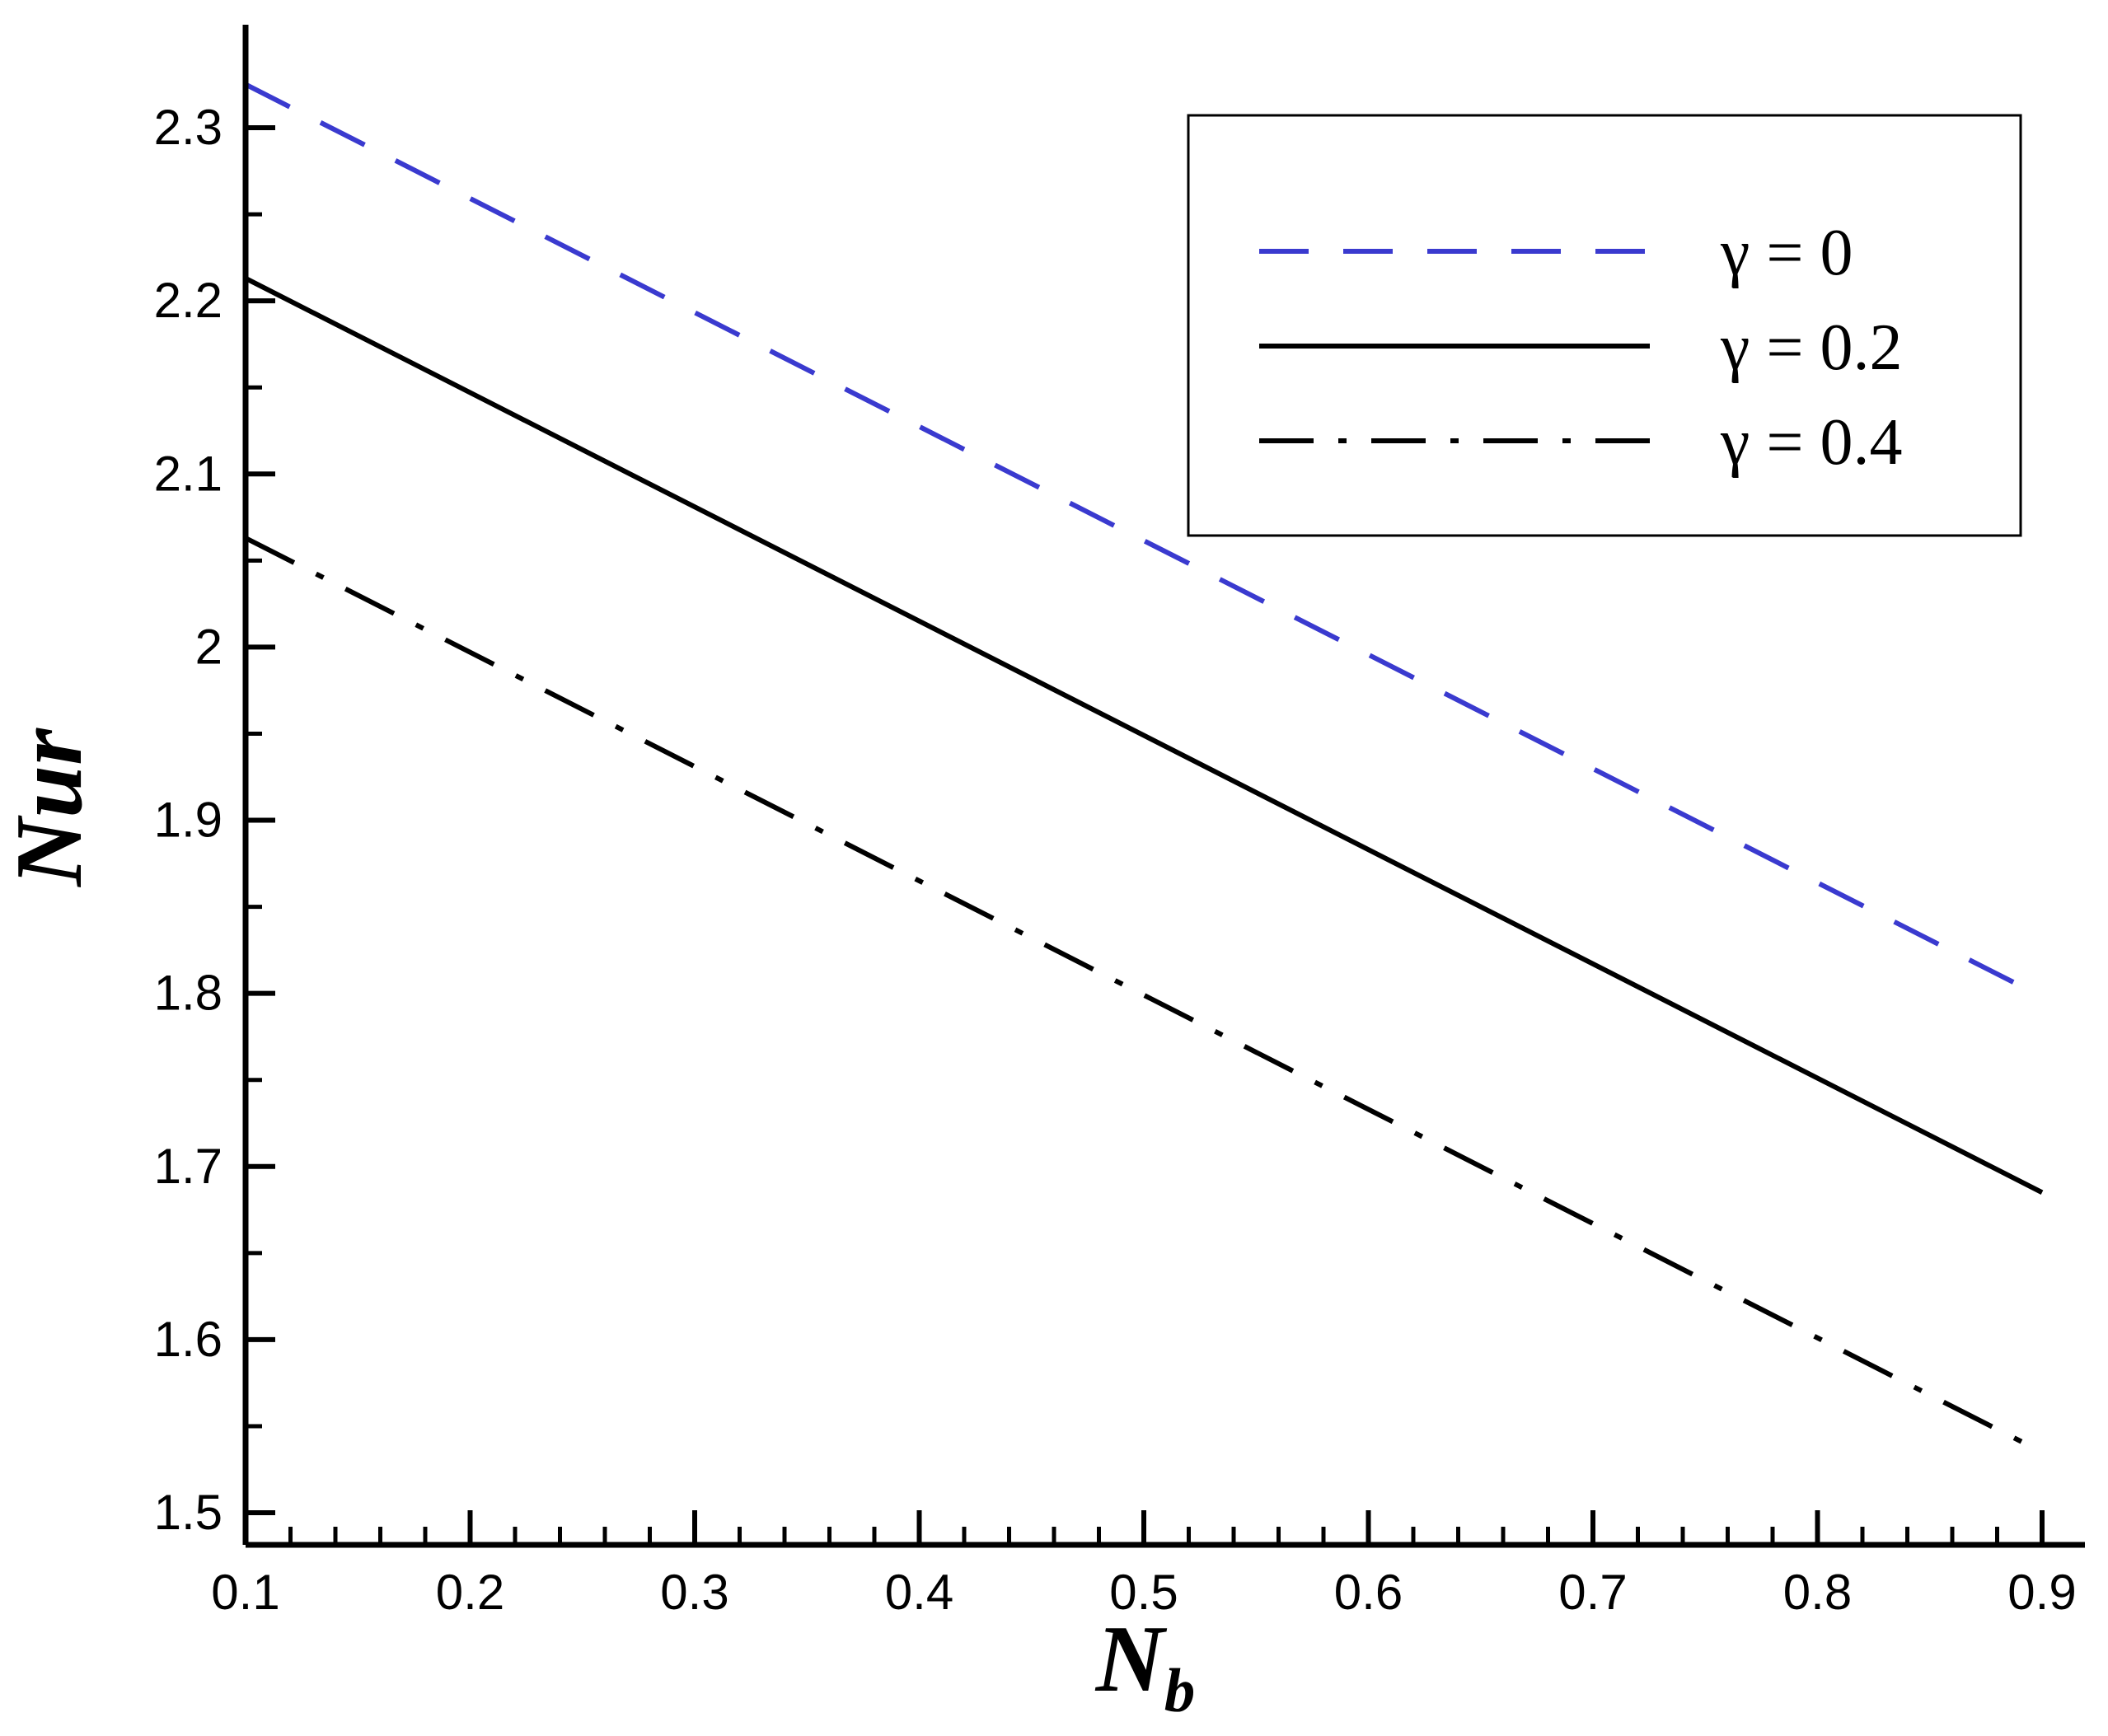  What do you see at coordinates (1786, 253) in the screenshot?
I see `legend-label-1: γ = 0` at bounding box center [1786, 253].